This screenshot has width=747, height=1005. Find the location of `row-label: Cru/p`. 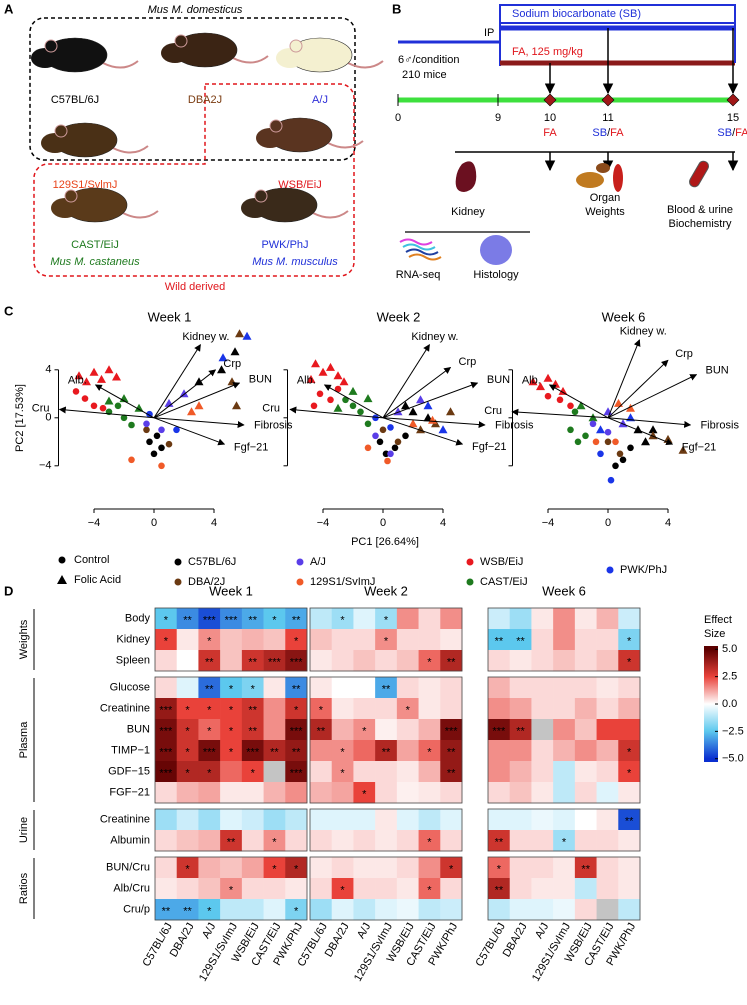

row-label: Cru/p is located at coordinates (136, 909).